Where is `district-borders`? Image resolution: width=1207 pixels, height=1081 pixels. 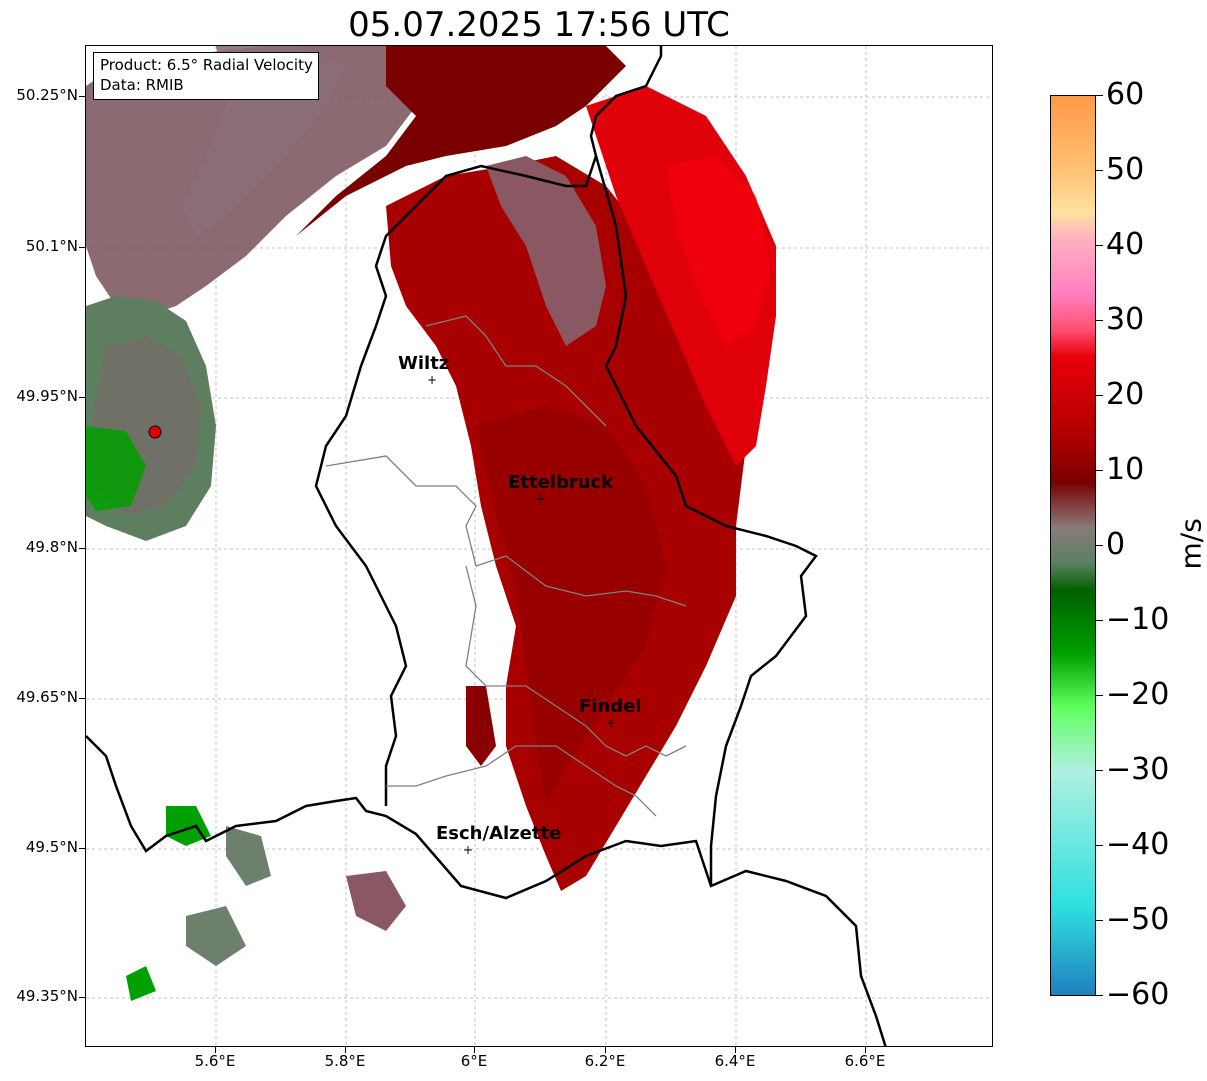 district-borders is located at coordinates (506, 566).